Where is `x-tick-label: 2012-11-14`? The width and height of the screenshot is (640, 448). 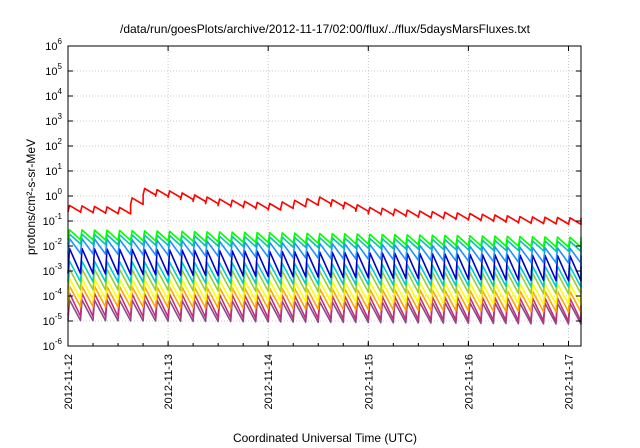 x-tick-label: 2012-11-14 is located at coordinates (269, 381).